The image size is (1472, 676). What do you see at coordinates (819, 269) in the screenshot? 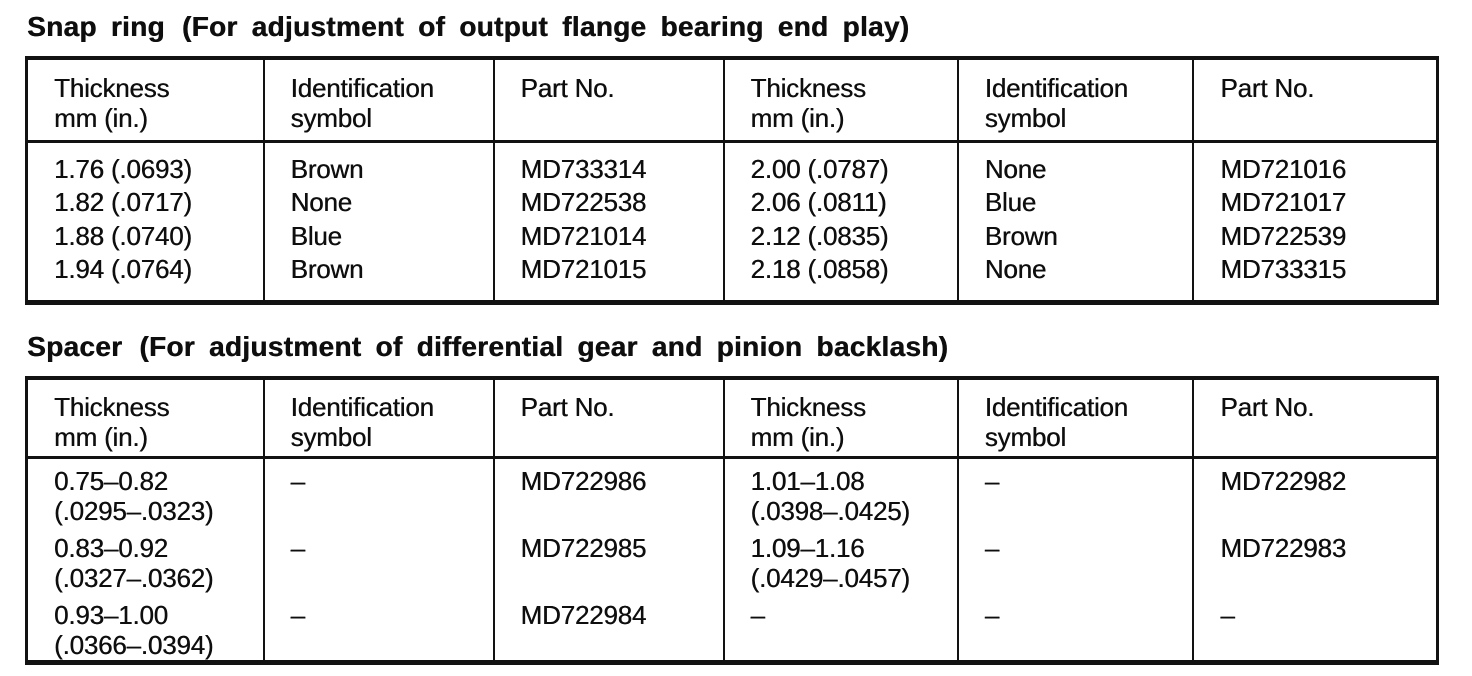
I see `thickness-value: 2.18 (.0858)` at bounding box center [819, 269].